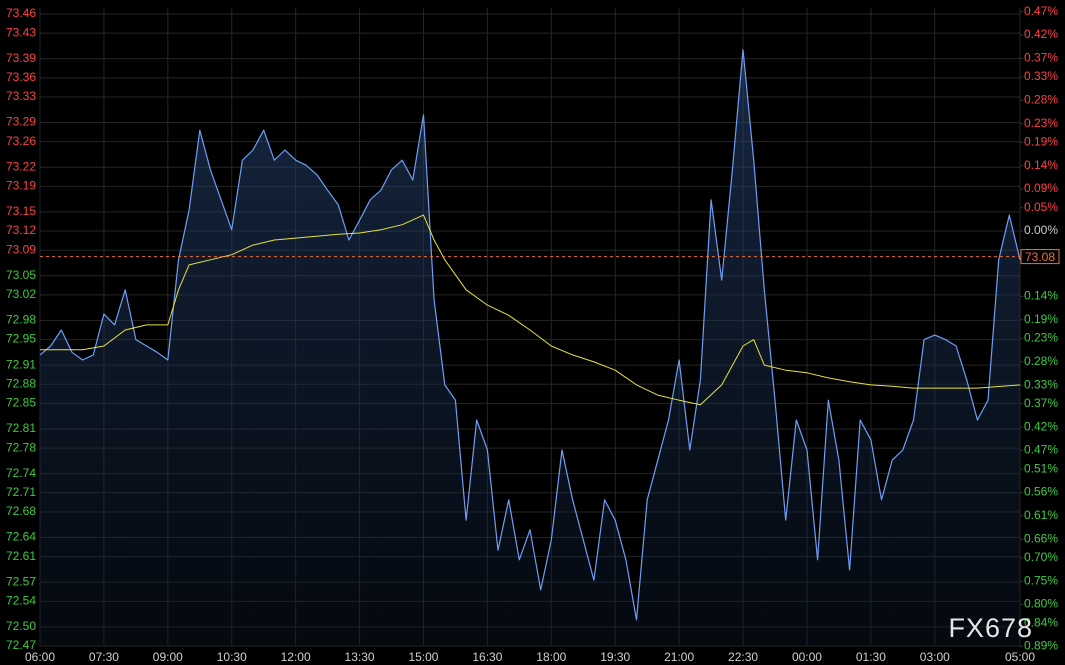  What do you see at coordinates (21, 96) in the screenshot?
I see `y-tick-label: 73.33` at bounding box center [21, 96].